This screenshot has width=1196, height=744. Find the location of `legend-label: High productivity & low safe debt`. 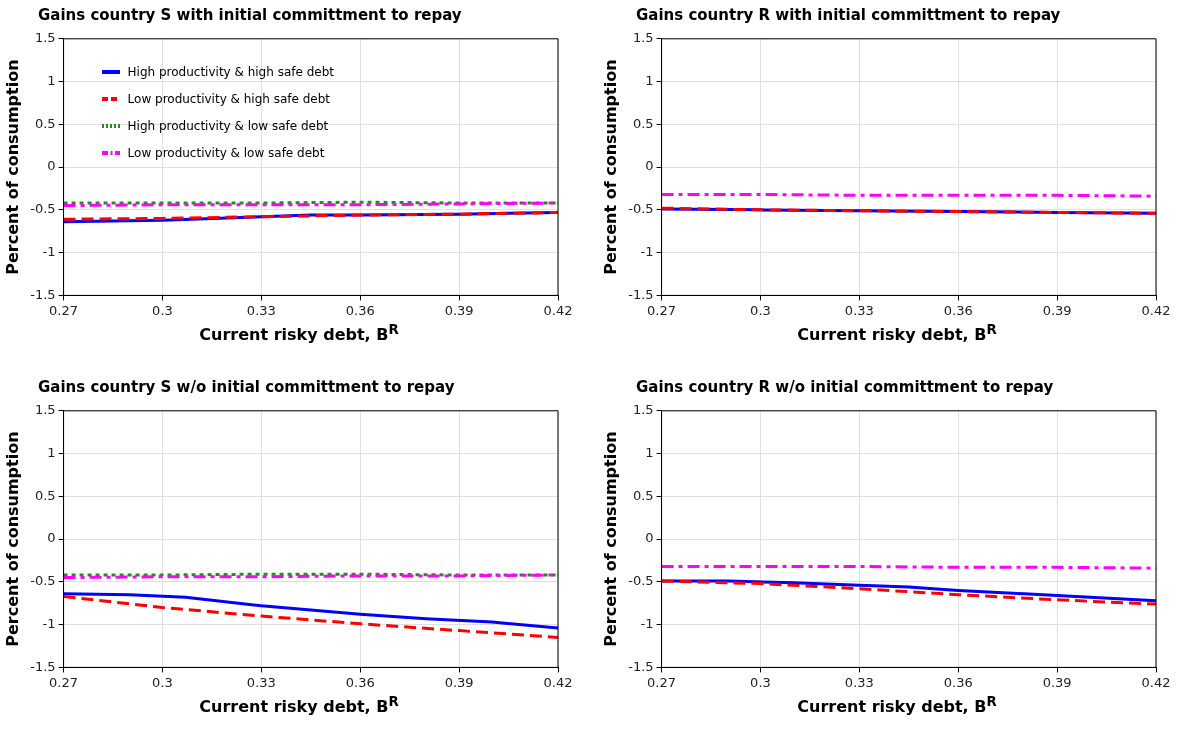

legend-label: High productivity & low safe debt is located at coordinates (228, 126).